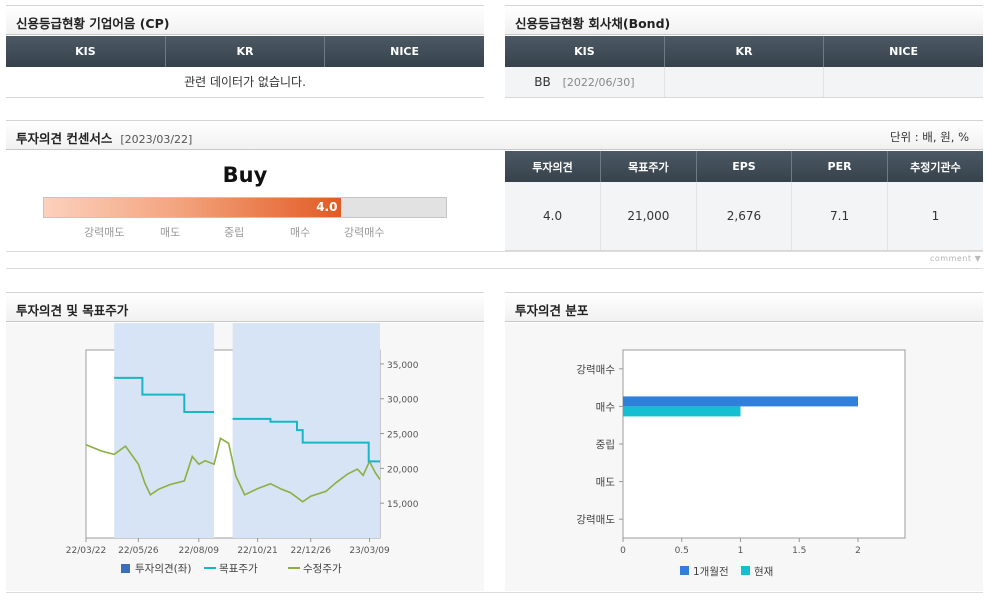  Describe the element at coordinates (711, 572) in the screenshot. I see `legend-1m-ago-label: 1개월전` at that location.